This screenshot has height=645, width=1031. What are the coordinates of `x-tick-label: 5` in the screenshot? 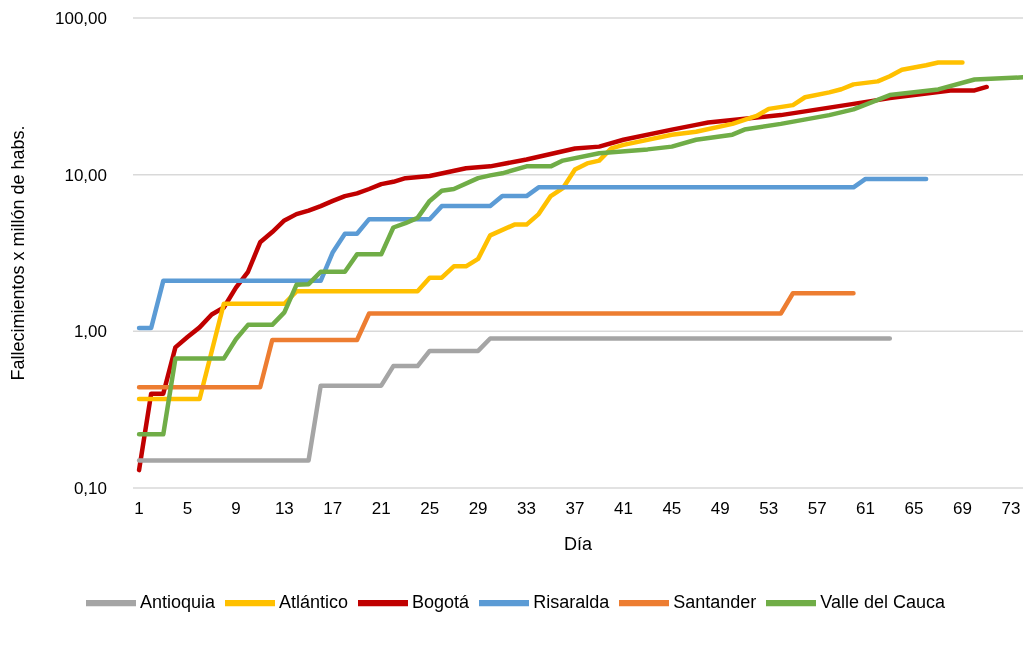 It's located at (187, 509).